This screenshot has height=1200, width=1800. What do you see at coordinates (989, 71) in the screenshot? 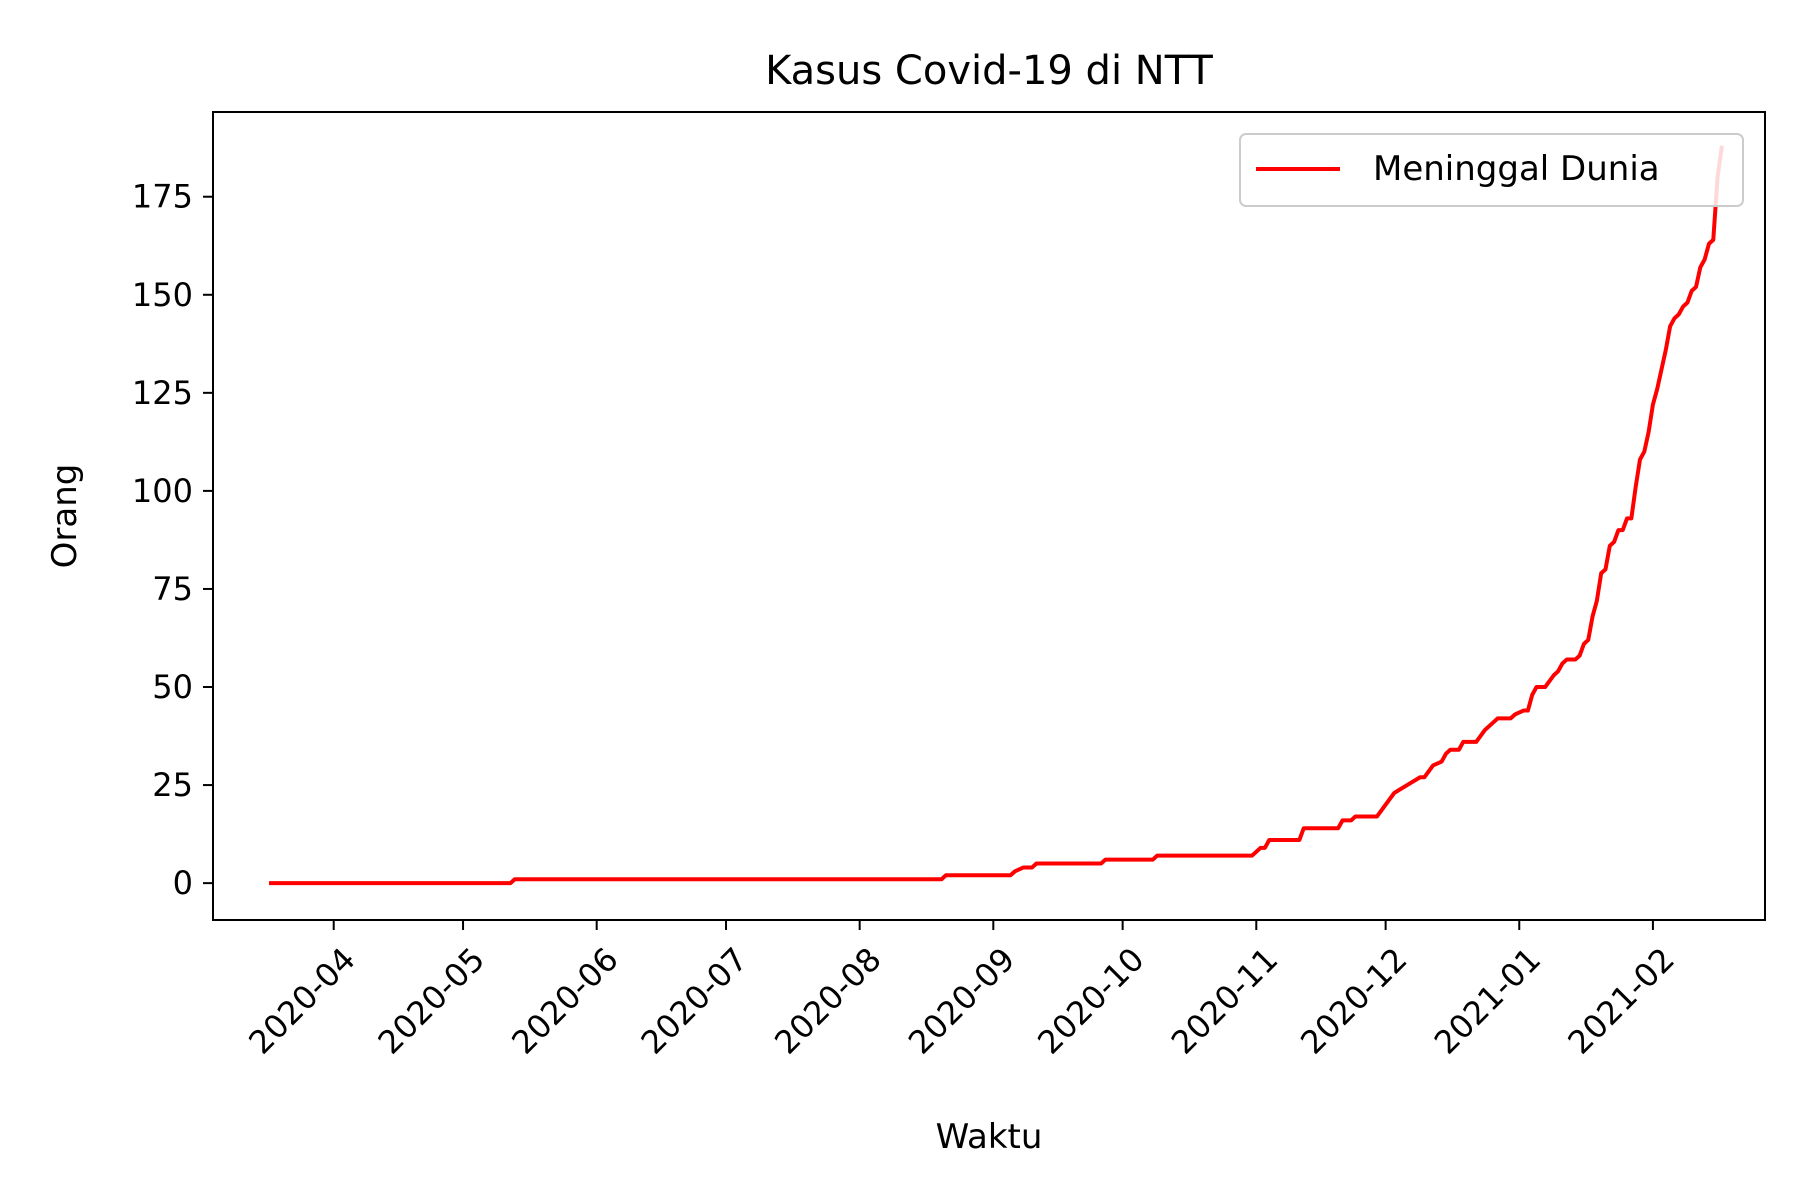
I see `chart-title: Kasus Covid-19 di NTT` at bounding box center [989, 71].